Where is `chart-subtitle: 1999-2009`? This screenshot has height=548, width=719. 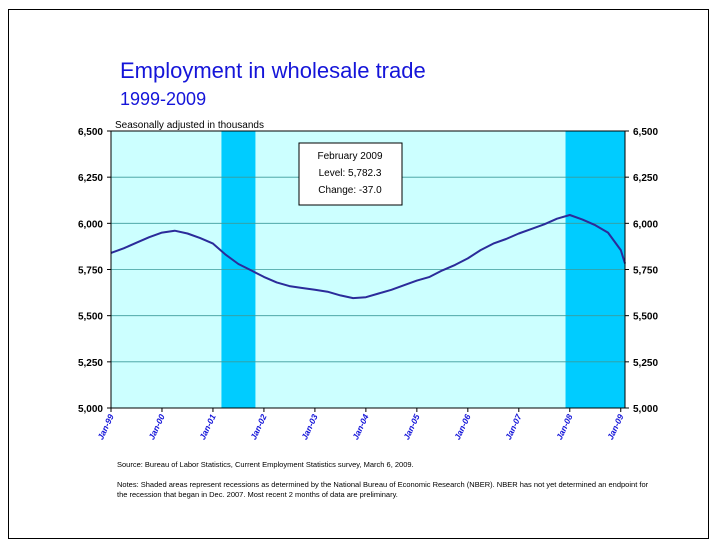 chart-subtitle: 1999-2009 is located at coordinates (163, 99).